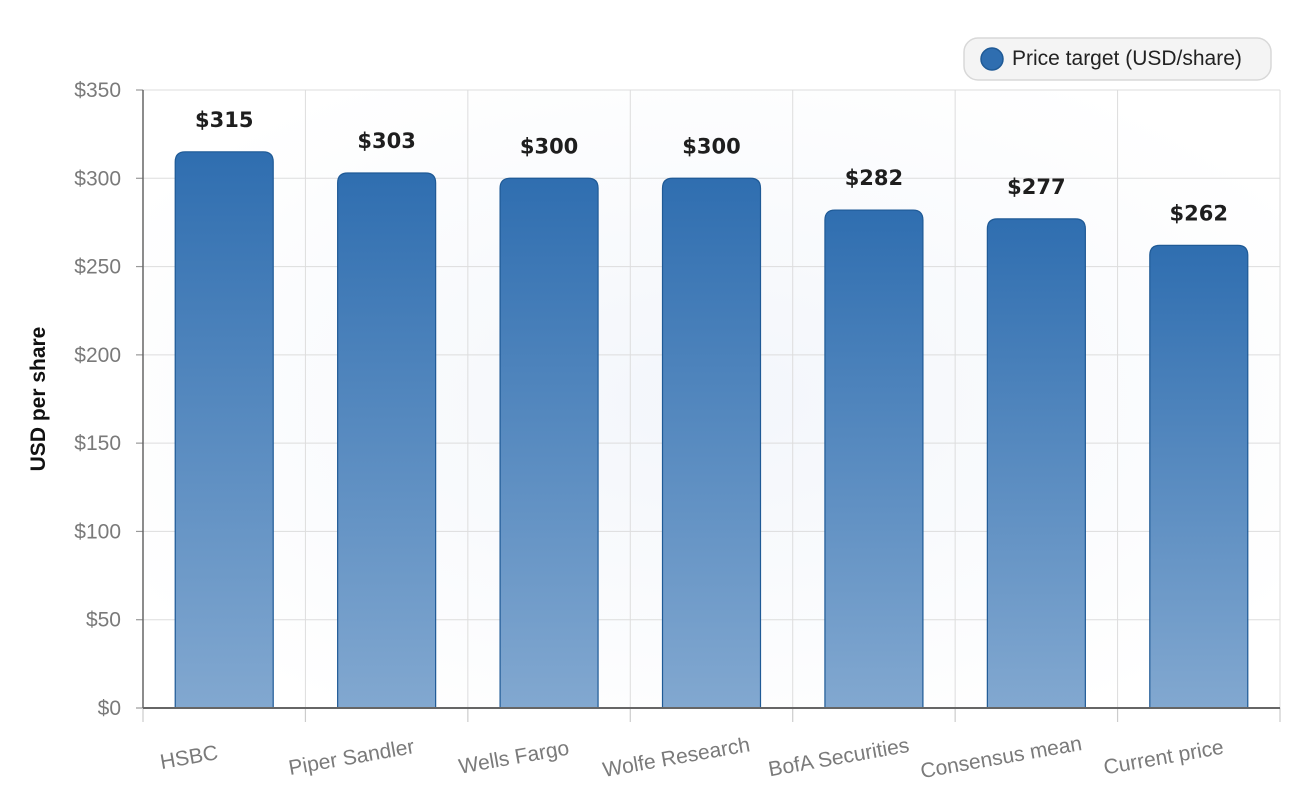 The width and height of the screenshot is (1316, 808). I want to click on bar-consensus-mean, so click(1036, 463).